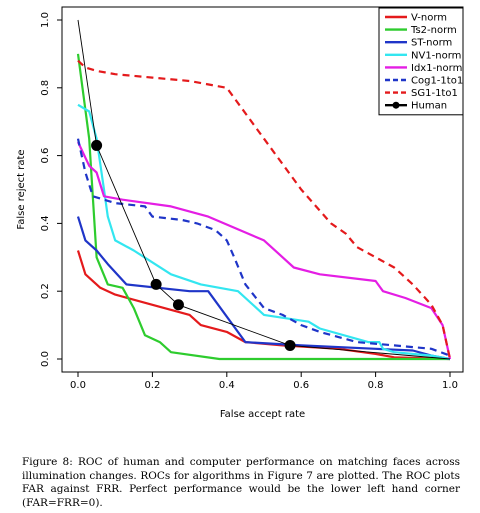 The image size is (480, 513). What do you see at coordinates (434, 93) in the screenshot?
I see `legend-label: SG1-1to1` at bounding box center [434, 93].